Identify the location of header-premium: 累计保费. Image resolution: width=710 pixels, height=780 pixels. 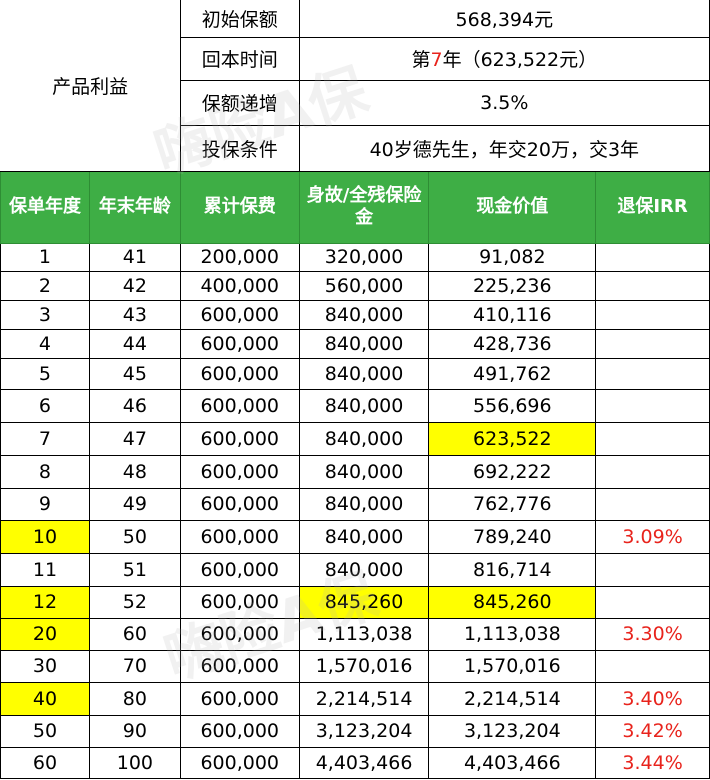
(239, 207).